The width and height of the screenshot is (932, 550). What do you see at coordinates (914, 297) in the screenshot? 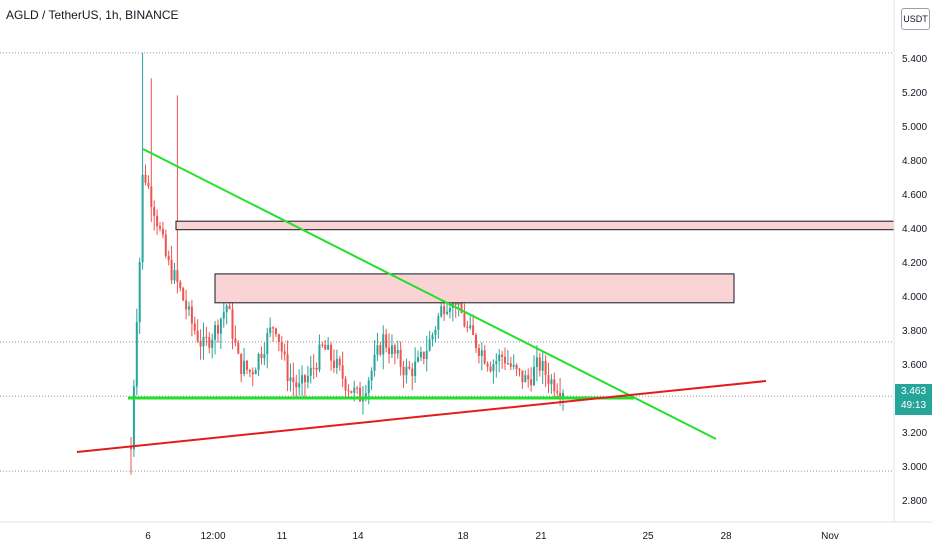
I see `price-tick-label: 4.000` at bounding box center [914, 297].